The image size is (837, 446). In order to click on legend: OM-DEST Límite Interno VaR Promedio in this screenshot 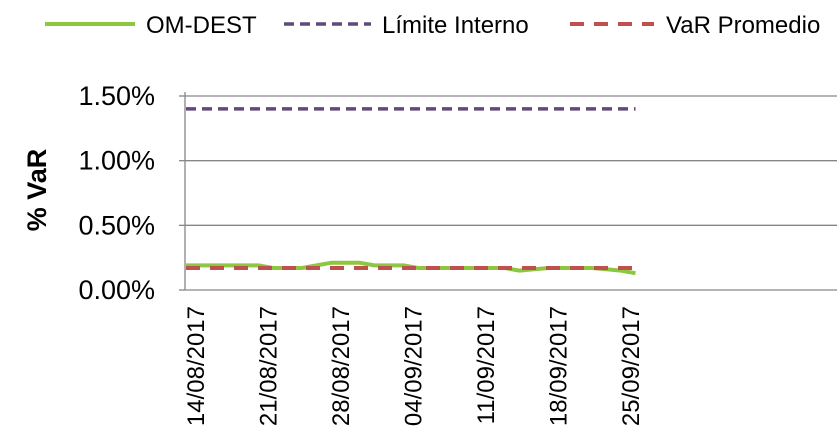, I will do `click(432, 25)`.